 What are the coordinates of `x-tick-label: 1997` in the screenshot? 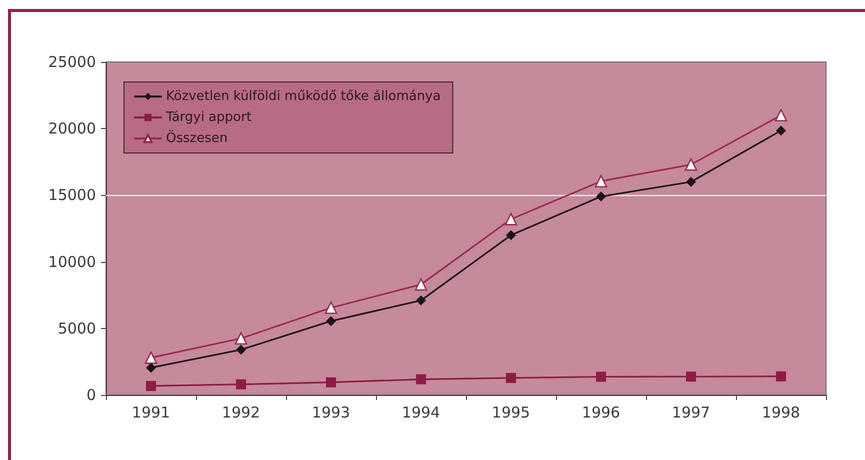 It's located at (691, 413).